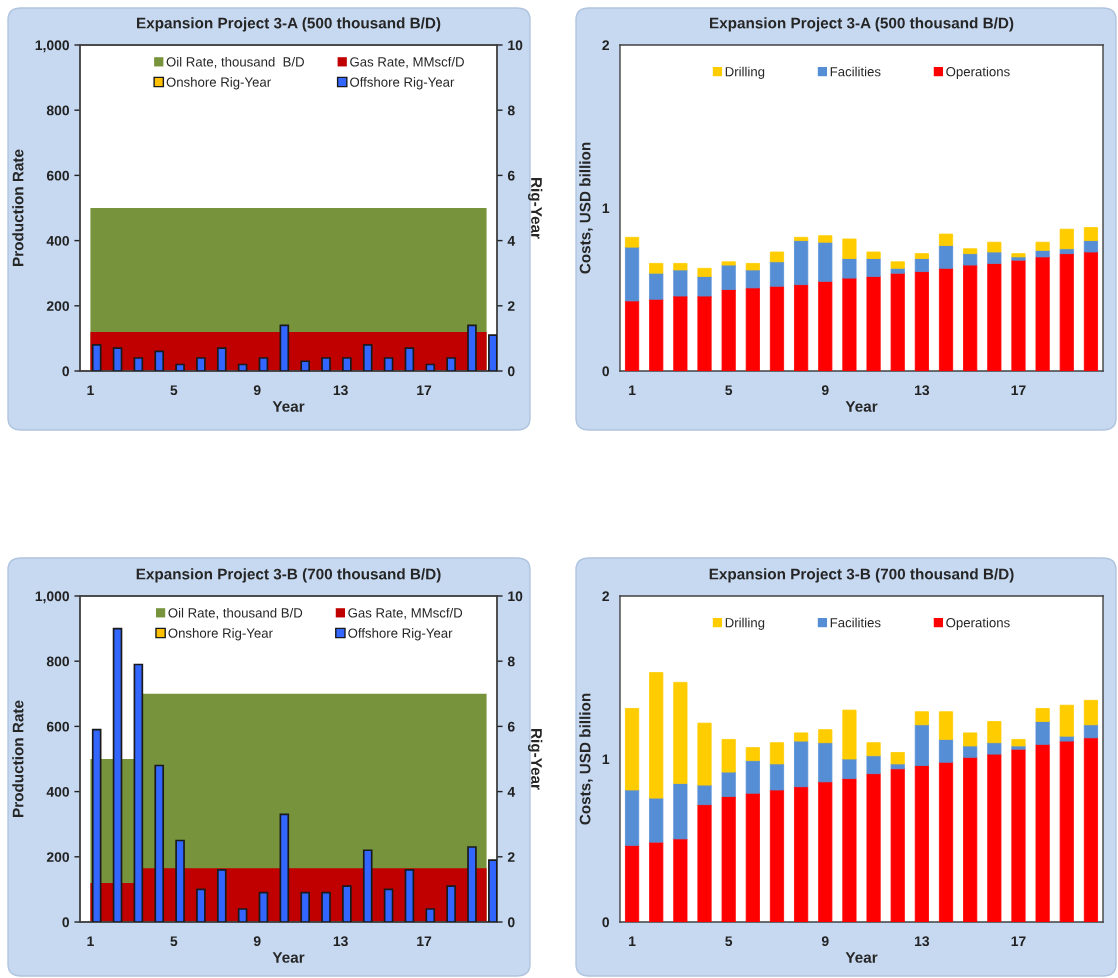 This screenshot has height=978, width=1118. I want to click on legend-label: Drilling, so click(745, 623).